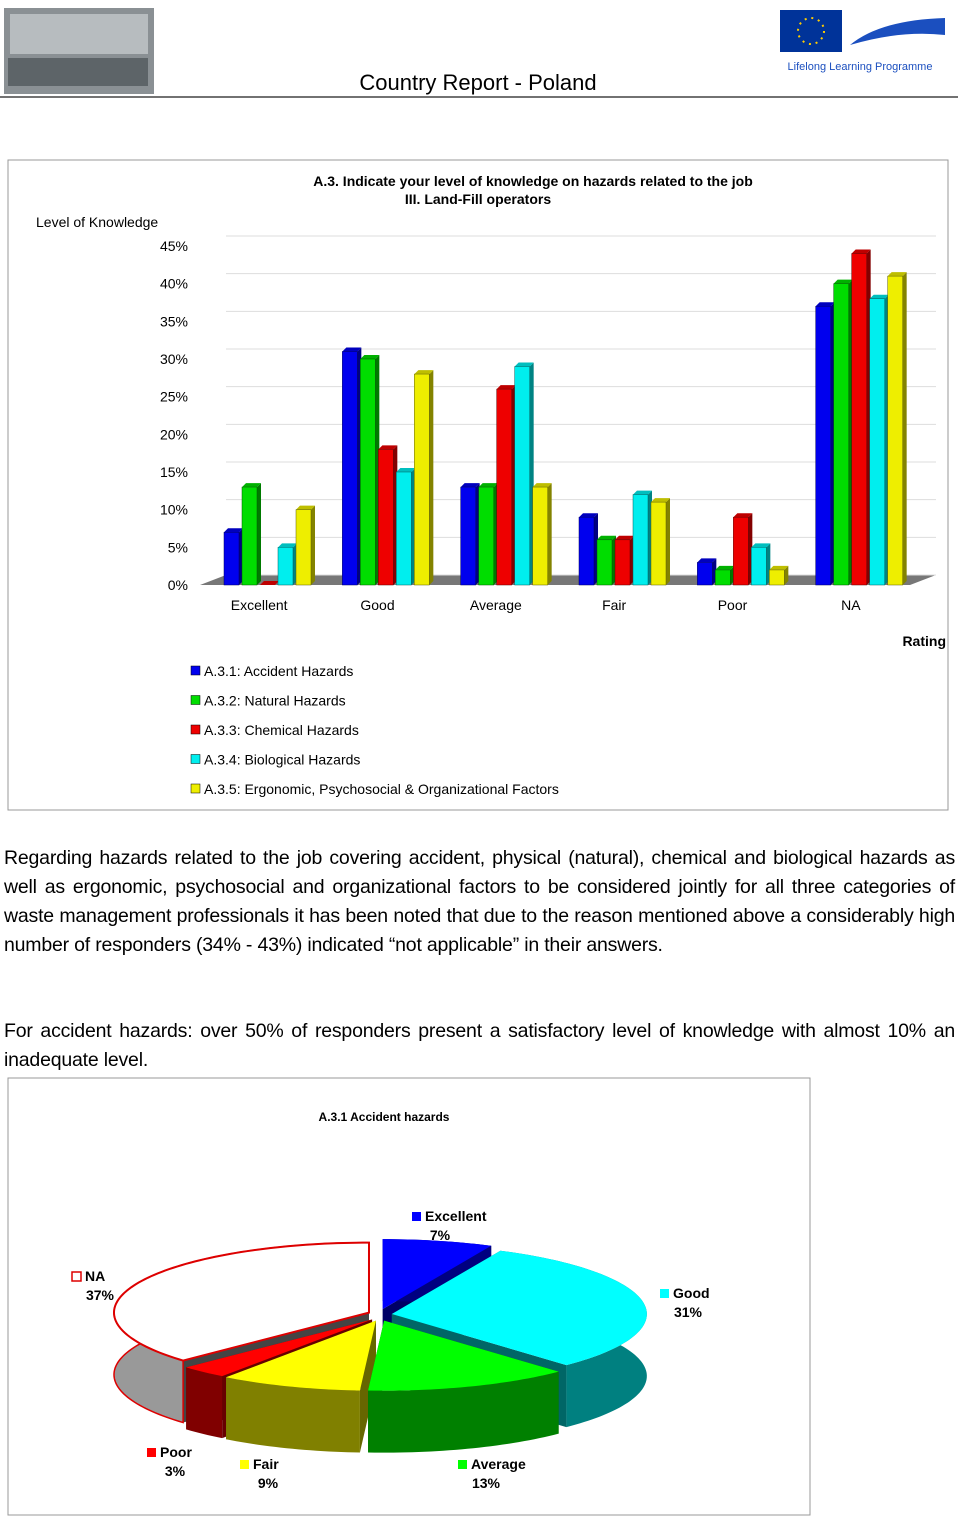 Image resolution: width=960 pixels, height=1520 pixels. What do you see at coordinates (175, 1471) in the screenshot?
I see `slice-value: 3%` at bounding box center [175, 1471].